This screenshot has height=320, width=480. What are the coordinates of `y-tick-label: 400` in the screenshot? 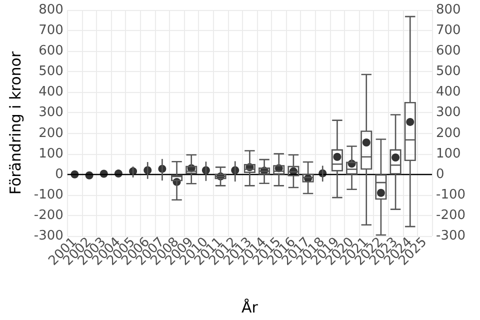 It's located at (51, 92).